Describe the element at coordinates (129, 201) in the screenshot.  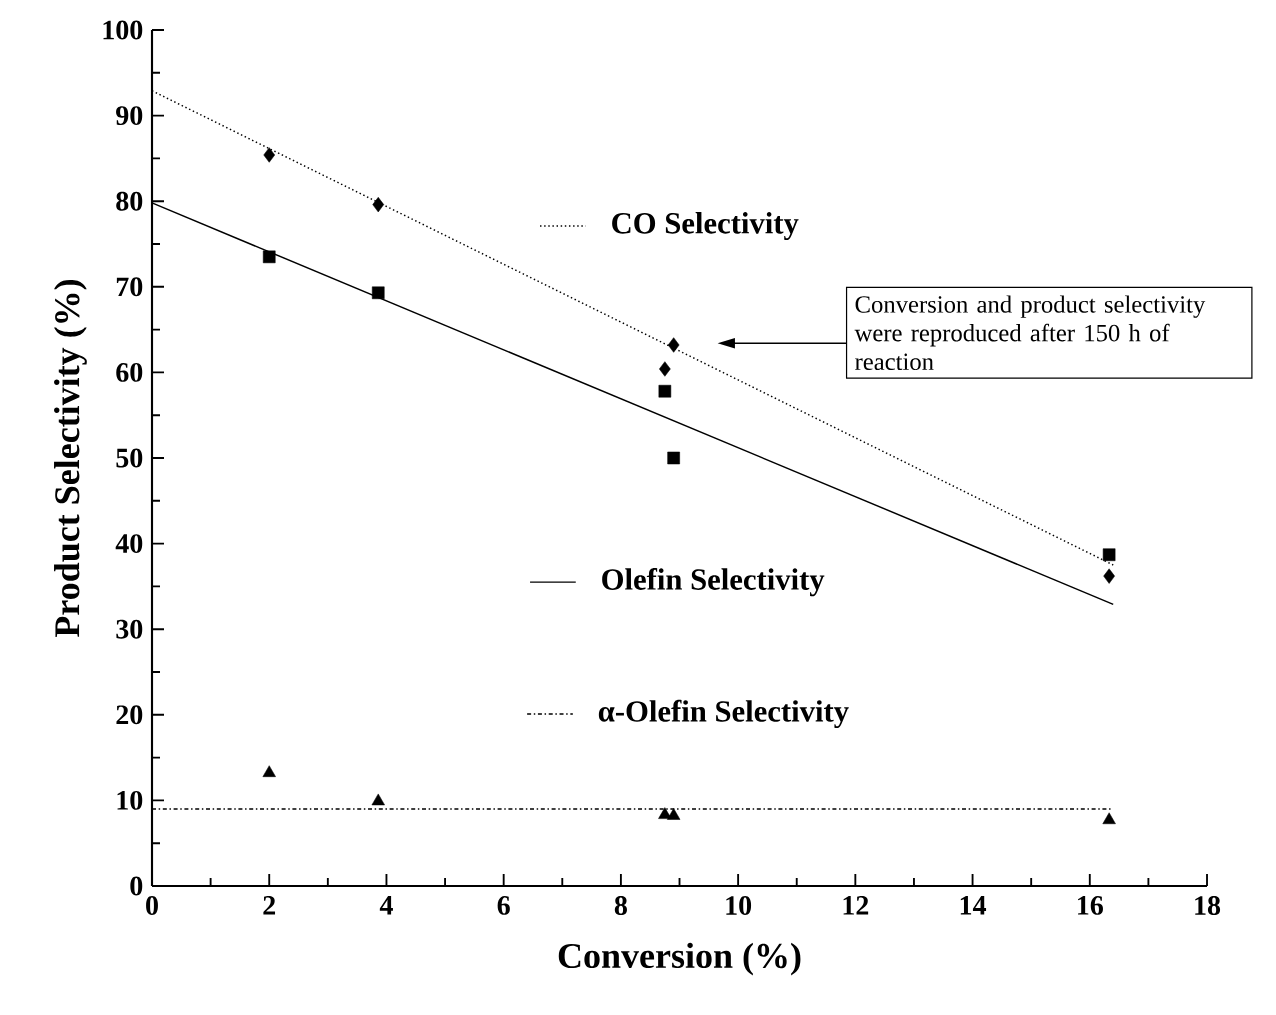
I see `y-tick-label: 80` at that location.